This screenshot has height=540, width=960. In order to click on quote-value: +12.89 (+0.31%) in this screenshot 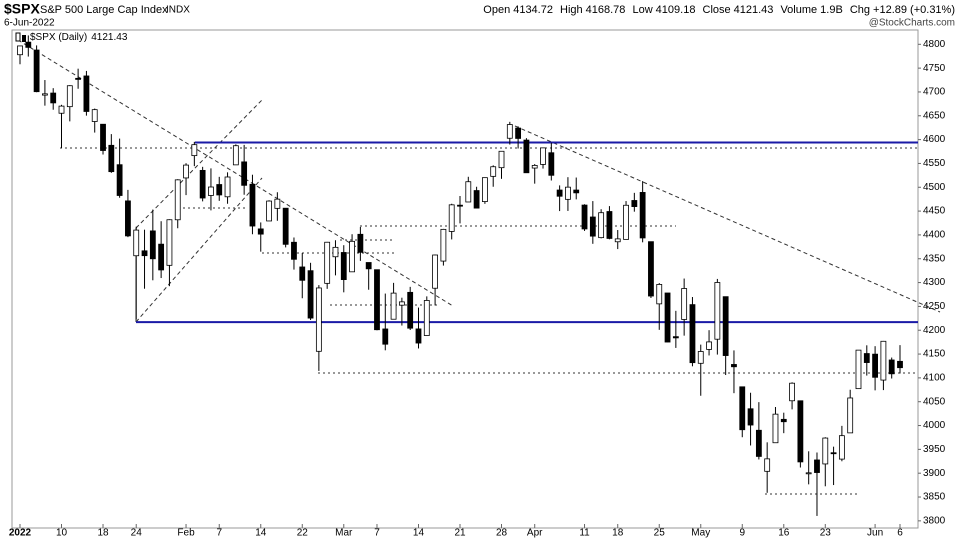, I will do `click(914, 10)`.